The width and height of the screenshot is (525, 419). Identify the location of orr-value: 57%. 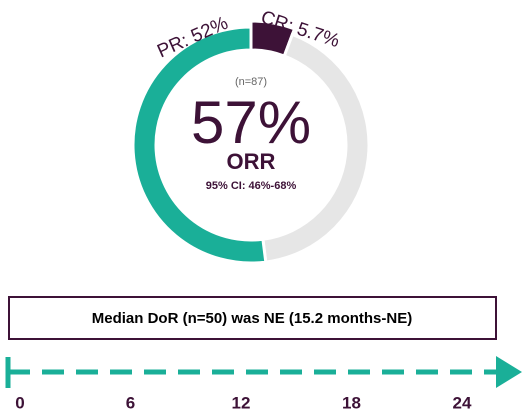
(251, 122).